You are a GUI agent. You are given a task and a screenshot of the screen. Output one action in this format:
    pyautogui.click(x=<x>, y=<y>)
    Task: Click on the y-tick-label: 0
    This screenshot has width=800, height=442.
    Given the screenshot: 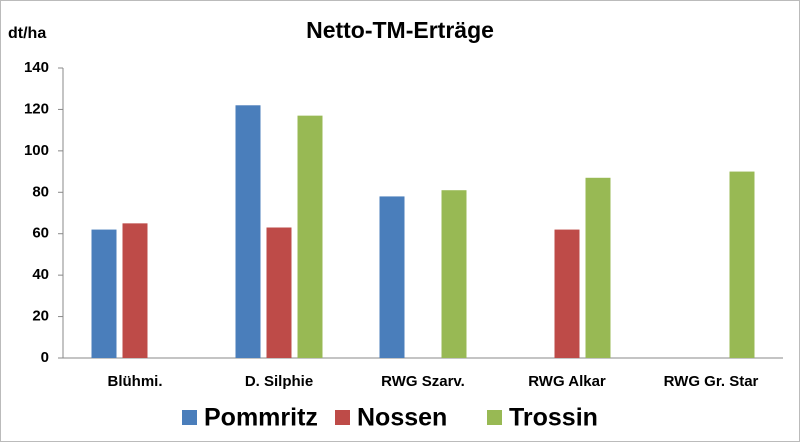 What is the action you would take?
    pyautogui.click(x=45, y=357)
    